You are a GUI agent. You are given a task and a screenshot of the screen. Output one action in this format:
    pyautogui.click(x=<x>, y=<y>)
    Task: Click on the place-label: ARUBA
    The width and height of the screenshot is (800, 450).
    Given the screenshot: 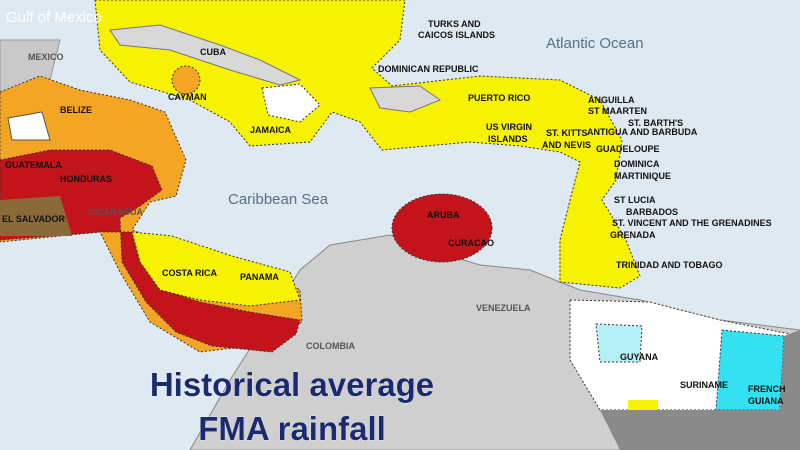 What is the action you would take?
    pyautogui.click(x=443, y=215)
    